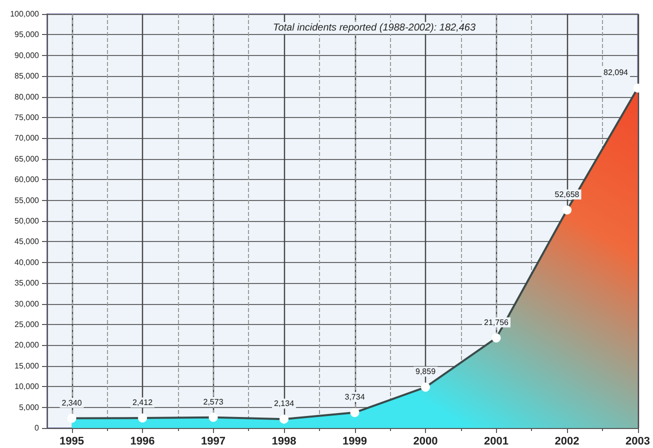 The image size is (653, 448). I want to click on y-tick-label: 15,000, so click(27, 365).